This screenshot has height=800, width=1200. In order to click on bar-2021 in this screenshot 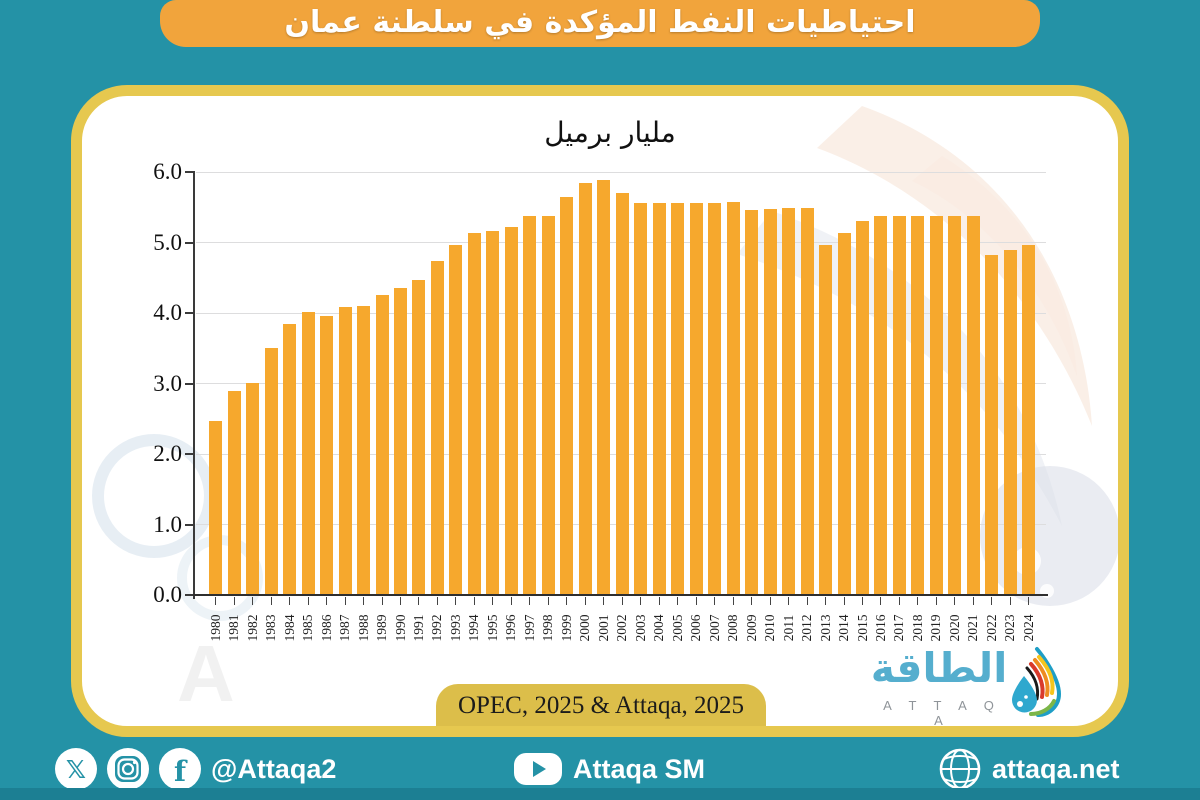, I will do `click(973, 405)`.